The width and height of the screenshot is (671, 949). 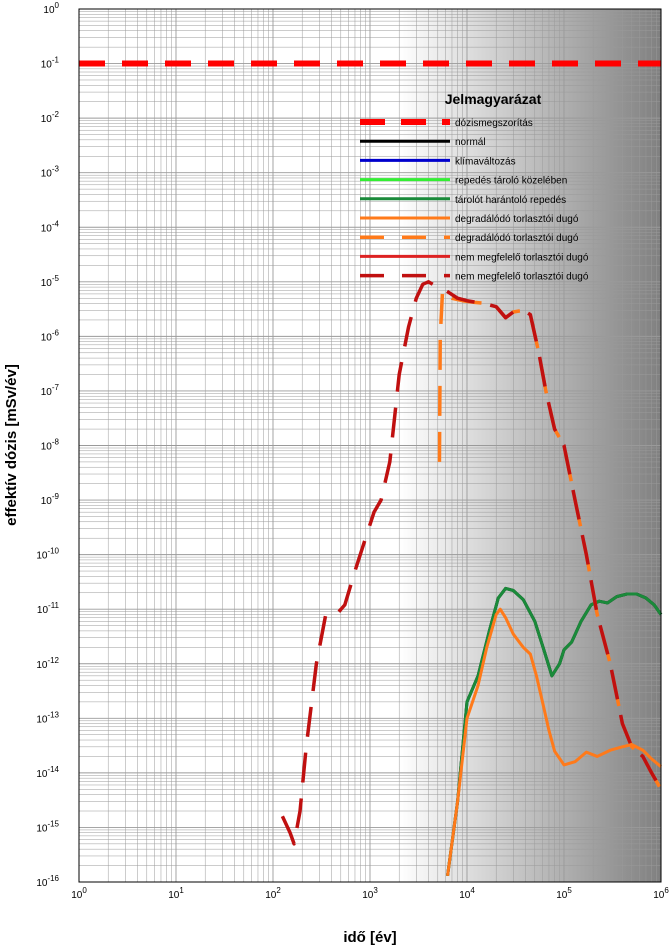 I want to click on legend-label: normál, so click(x=470, y=142).